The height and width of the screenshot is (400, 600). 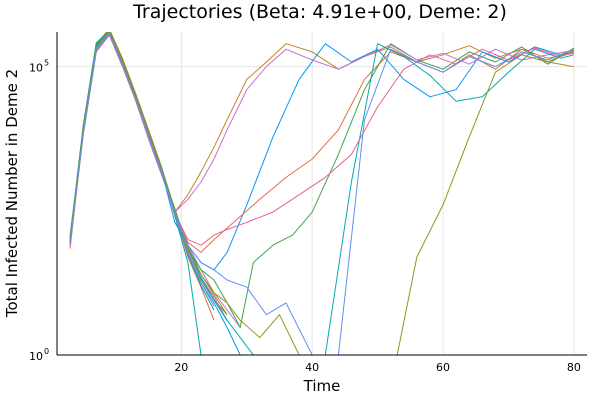 I want to click on x-tick-labels: 20 40 60 80, so click(x=377, y=367).